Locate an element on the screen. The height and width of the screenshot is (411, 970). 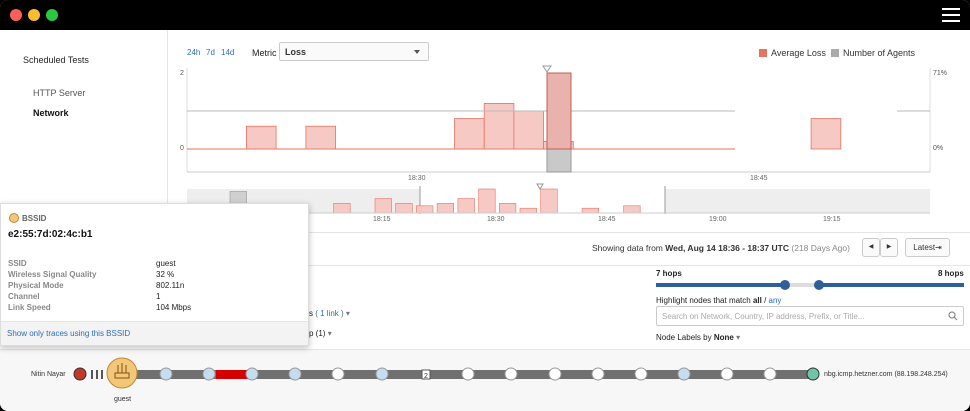
maximize-window-button is located at coordinates (52, 15).